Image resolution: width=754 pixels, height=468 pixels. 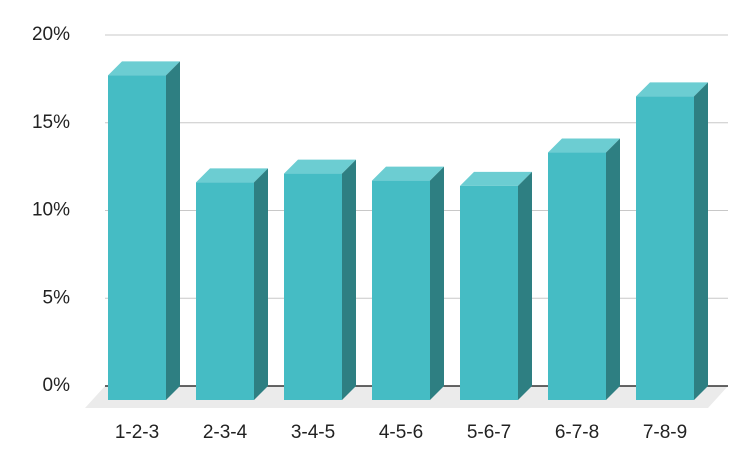 What do you see at coordinates (57, 385) in the screenshot?
I see `y-tick-label: 0%` at bounding box center [57, 385].